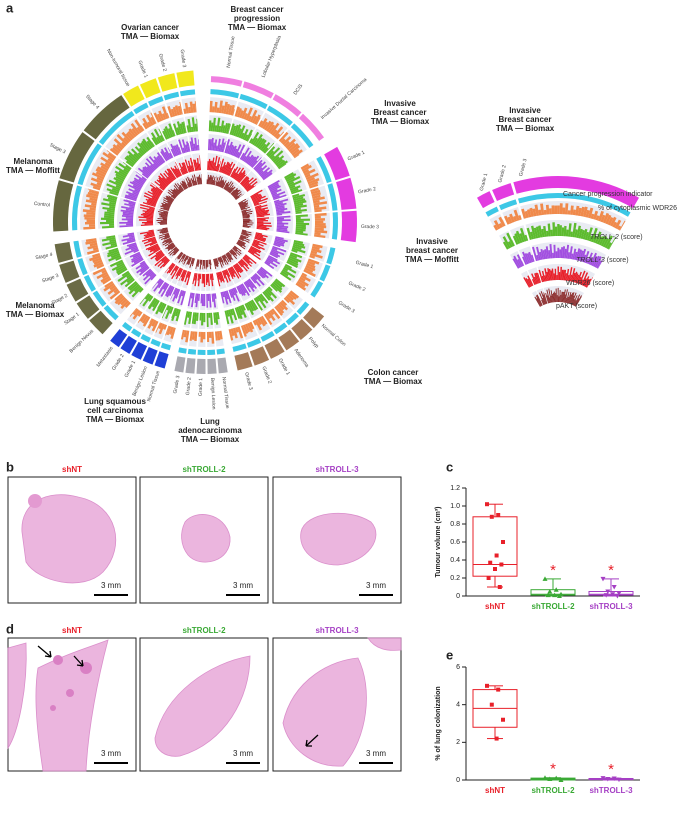 Image resolution: width=677 pixels, height=824 pixels. Describe the element at coordinates (525, 128) in the screenshot. I see `legend-title: TMA — Biomax` at that location.